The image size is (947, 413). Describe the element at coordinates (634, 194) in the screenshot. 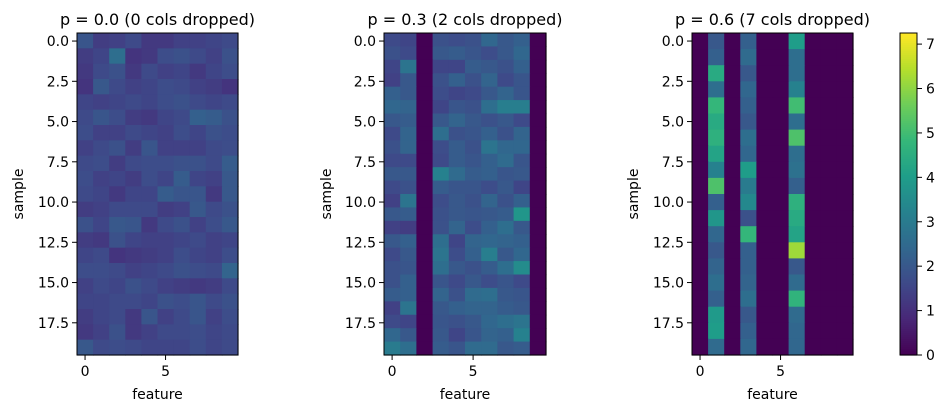

I see `panel-3-ylabel: sample` at that location.